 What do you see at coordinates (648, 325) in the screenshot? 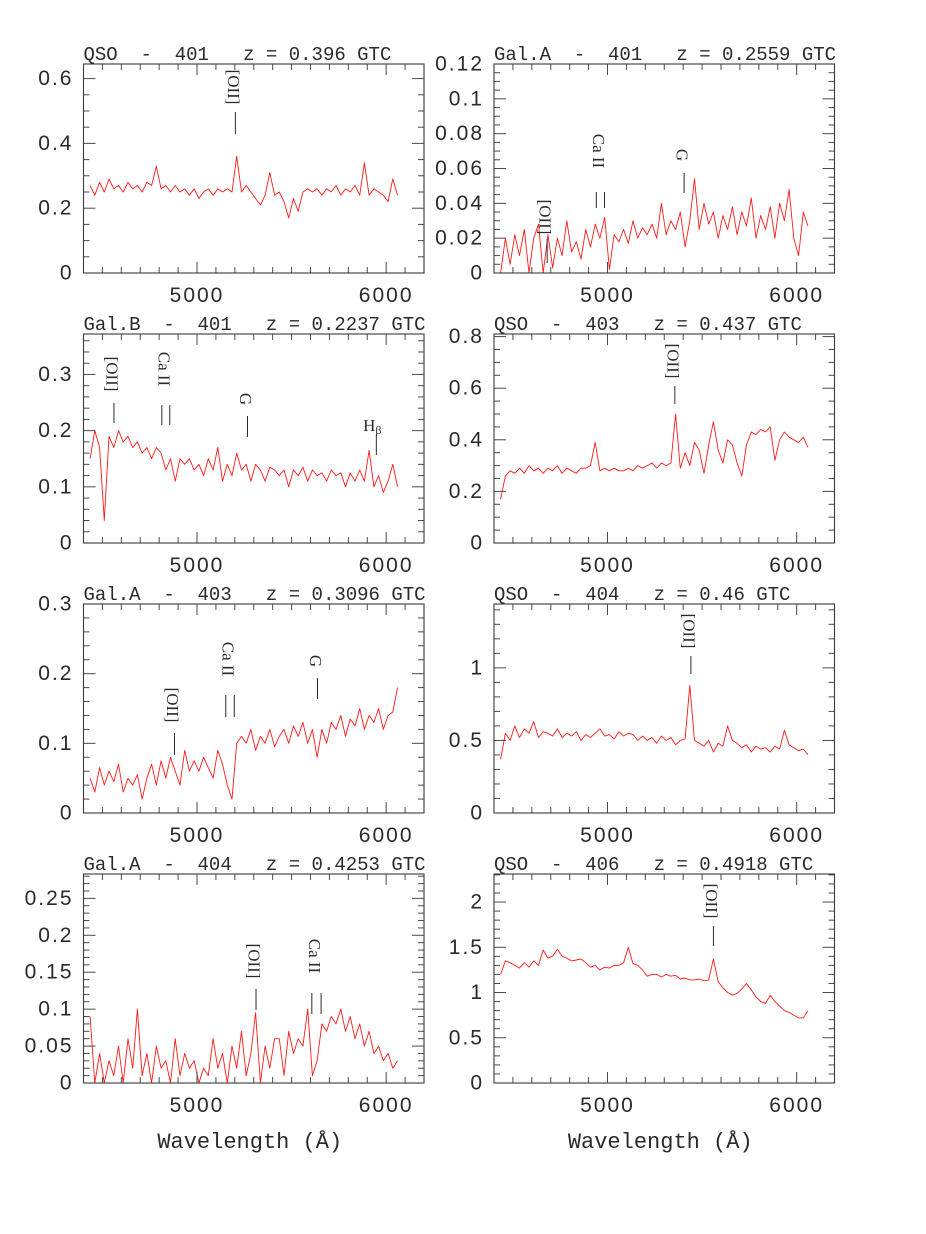
I see `panel-title: QSO - 403 z = 0.437 GTC` at bounding box center [648, 325].